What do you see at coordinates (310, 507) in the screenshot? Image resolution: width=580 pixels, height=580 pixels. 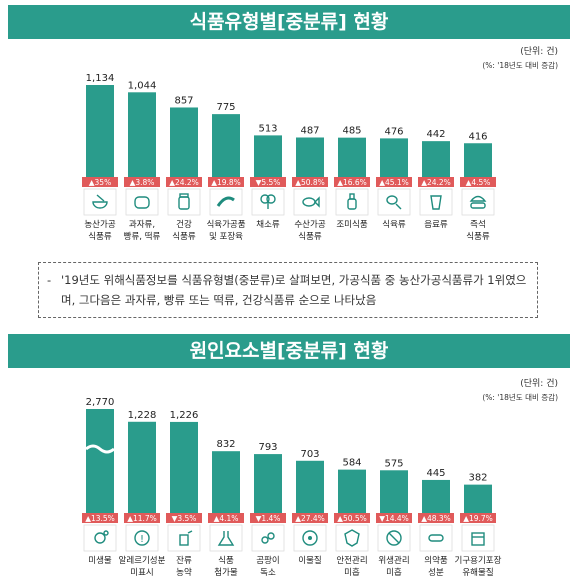 I see `bar-group: 703 ▲27.4% 이물질` at bounding box center [310, 507].